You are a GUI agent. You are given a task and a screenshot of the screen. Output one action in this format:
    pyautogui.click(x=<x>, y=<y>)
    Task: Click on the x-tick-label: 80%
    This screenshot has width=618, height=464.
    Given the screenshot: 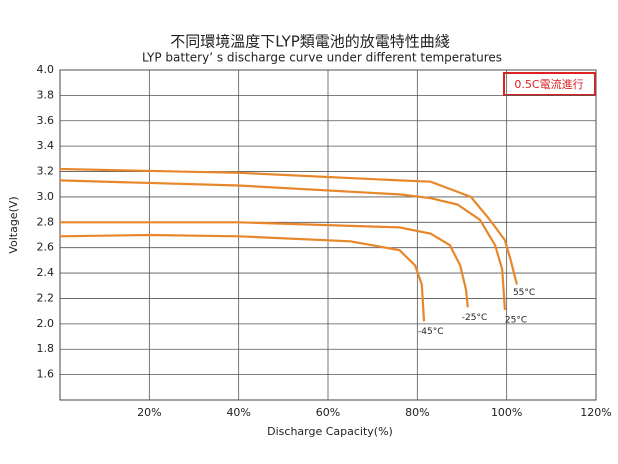 What is the action you would take?
    pyautogui.click(x=417, y=412)
    